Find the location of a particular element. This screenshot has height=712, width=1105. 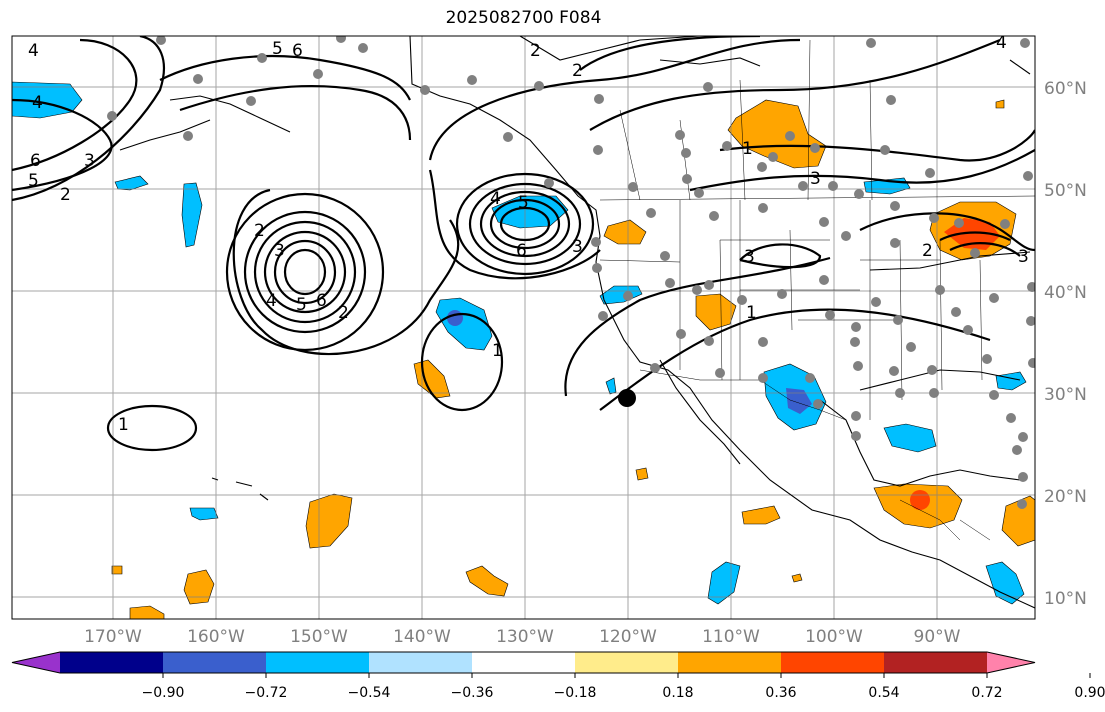

lon-label: 170°W is located at coordinates (113, 637).